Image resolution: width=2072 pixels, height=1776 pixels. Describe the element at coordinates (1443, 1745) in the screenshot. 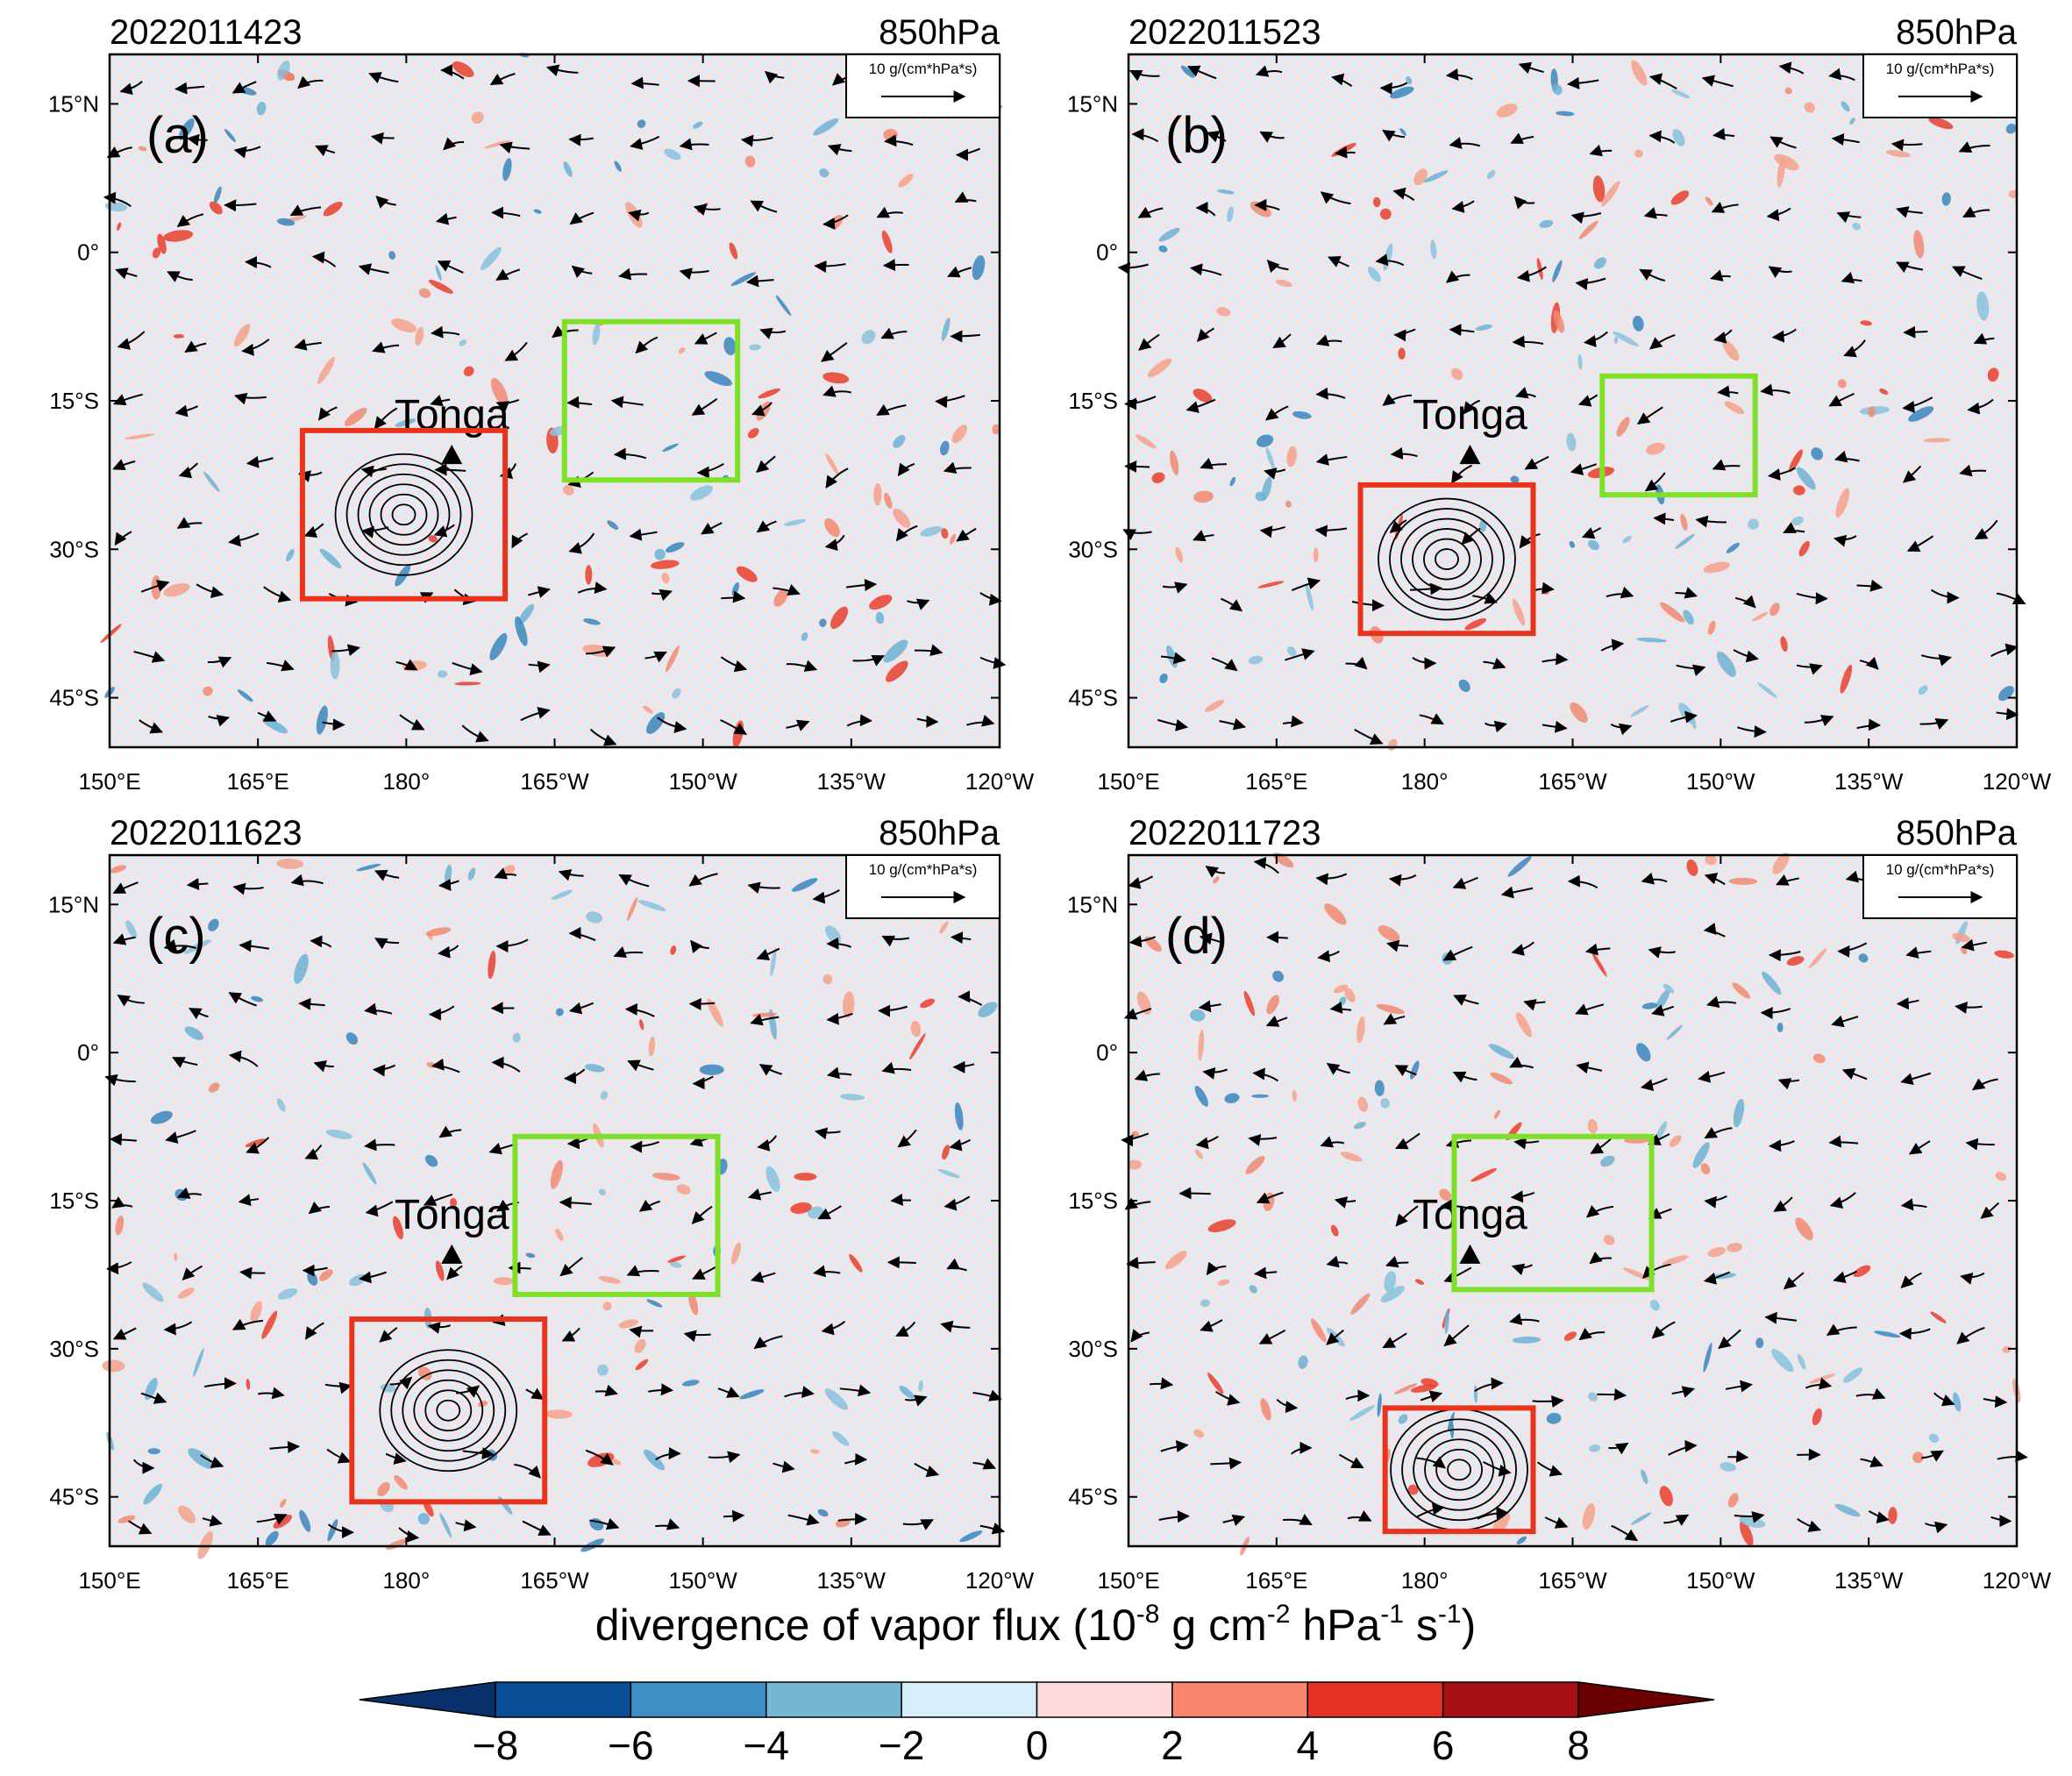

I see `colorbar-tick-label: 6` at that location.